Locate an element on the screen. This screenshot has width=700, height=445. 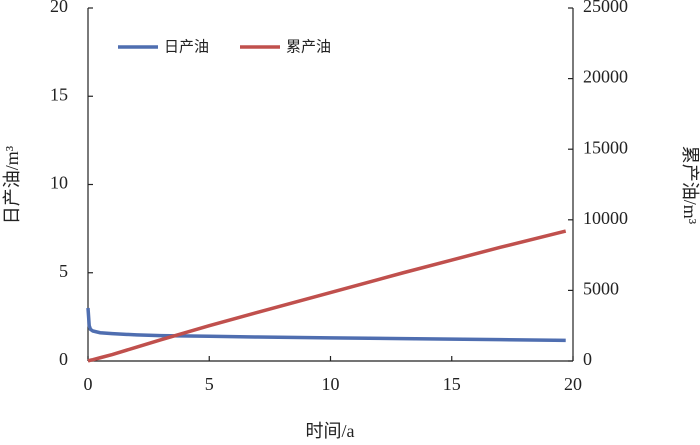
y2-axis-label: 累产油/m³ is located at coordinates (690, 185).